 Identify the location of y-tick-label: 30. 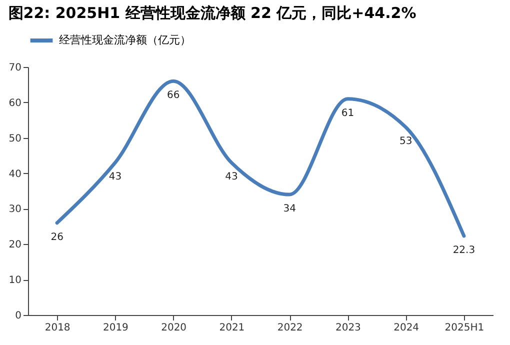
(15, 210).